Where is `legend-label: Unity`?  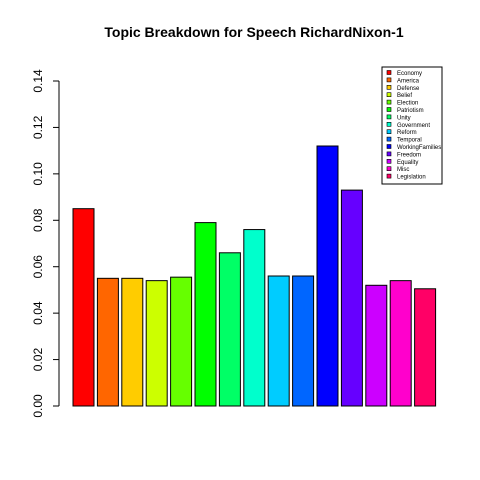
legend-label: Unity is located at coordinates (404, 118).